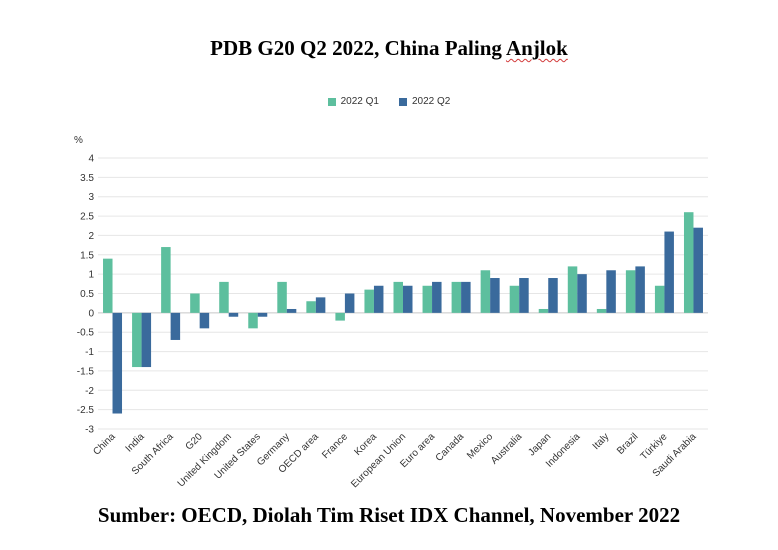 The height and width of the screenshot is (550, 778). What do you see at coordinates (91, 313) in the screenshot?
I see `y-tick-label: 0` at bounding box center [91, 313].